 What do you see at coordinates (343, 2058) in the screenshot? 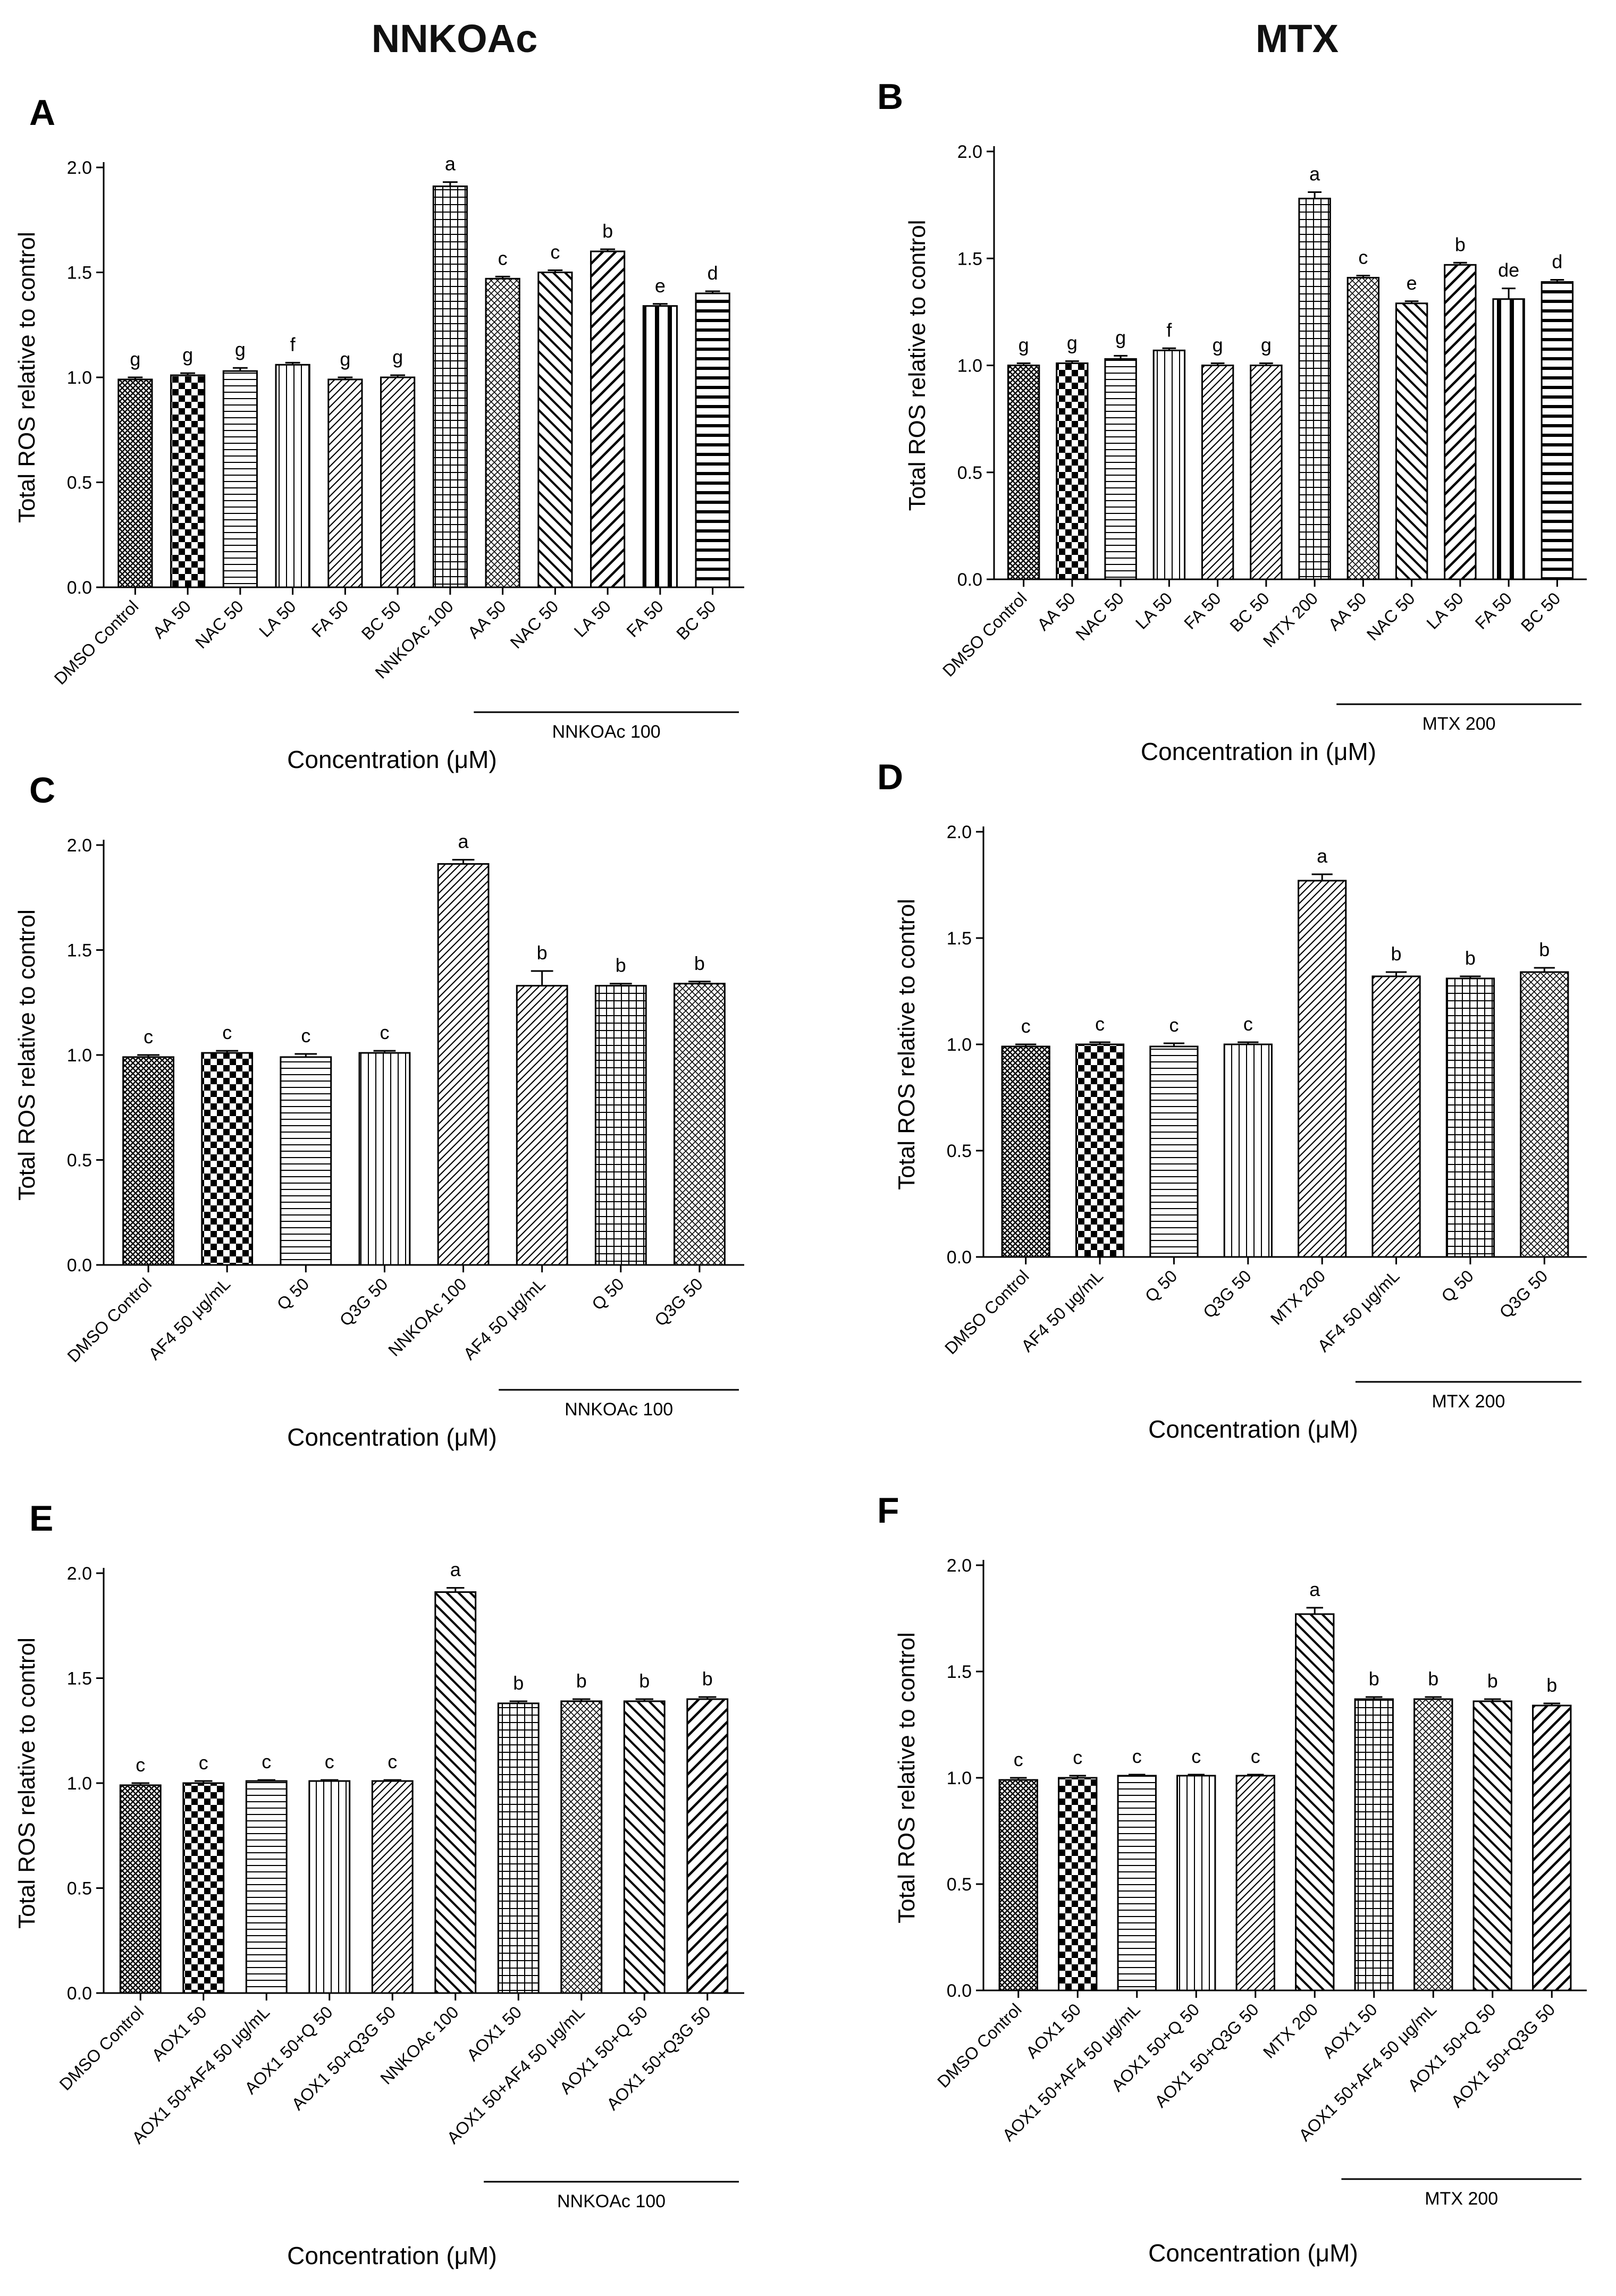
I see `x-tick-label: AOX1 50+Q3G 50` at bounding box center [343, 2058].